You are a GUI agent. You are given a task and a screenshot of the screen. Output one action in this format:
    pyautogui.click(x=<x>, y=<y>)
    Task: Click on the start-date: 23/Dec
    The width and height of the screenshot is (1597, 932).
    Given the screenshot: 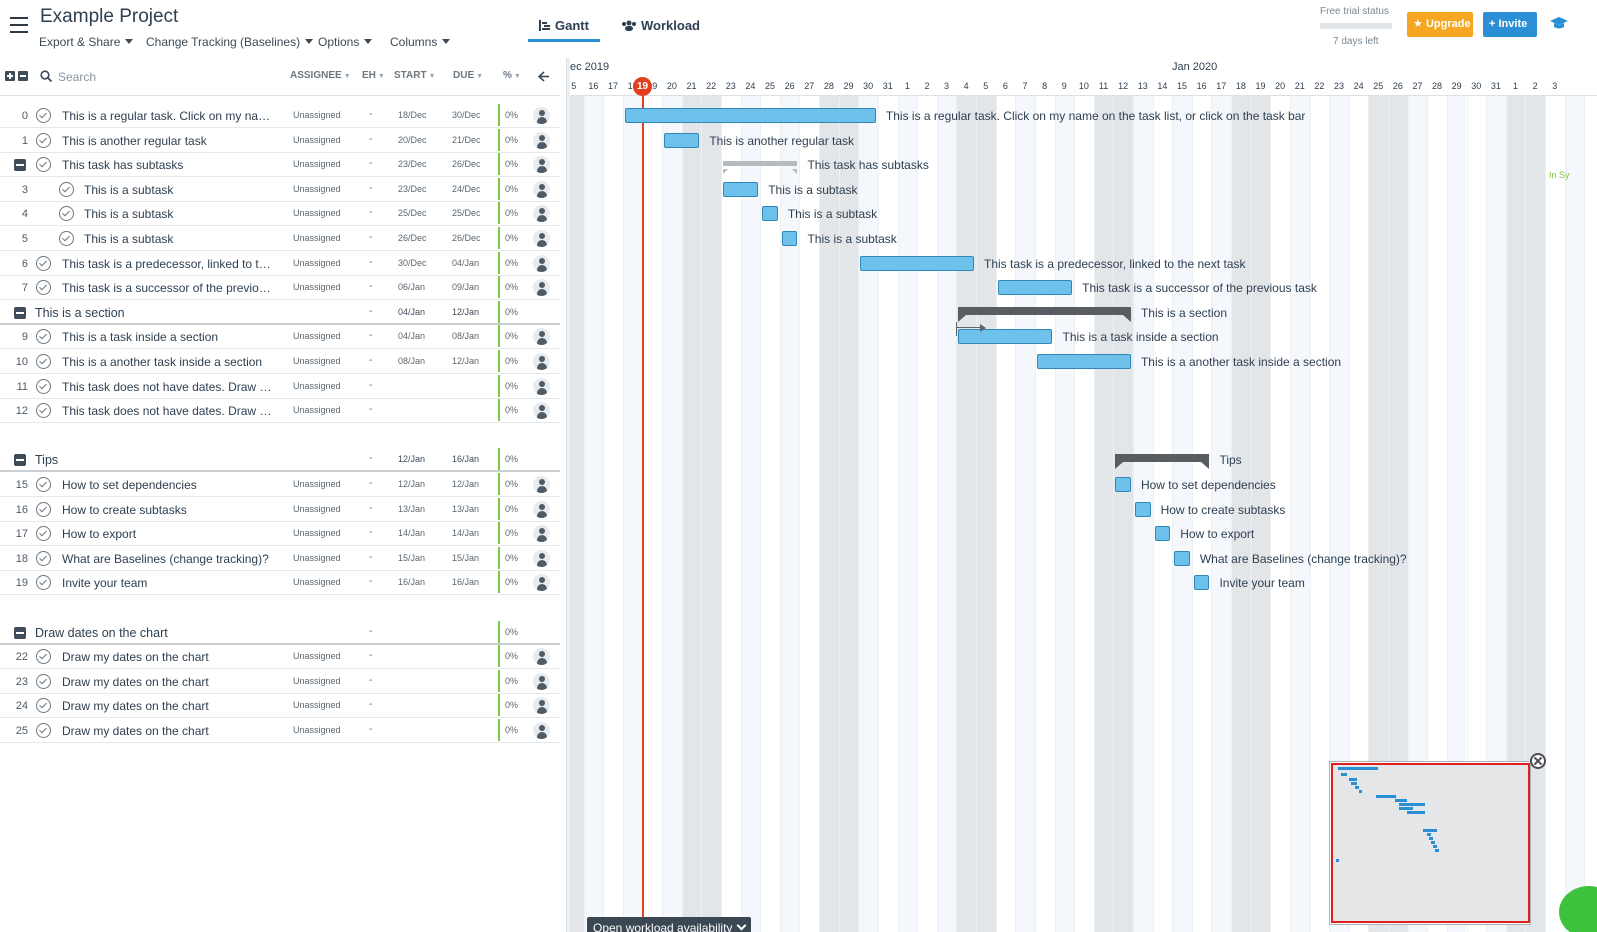 What is the action you would take?
    pyautogui.click(x=412, y=164)
    